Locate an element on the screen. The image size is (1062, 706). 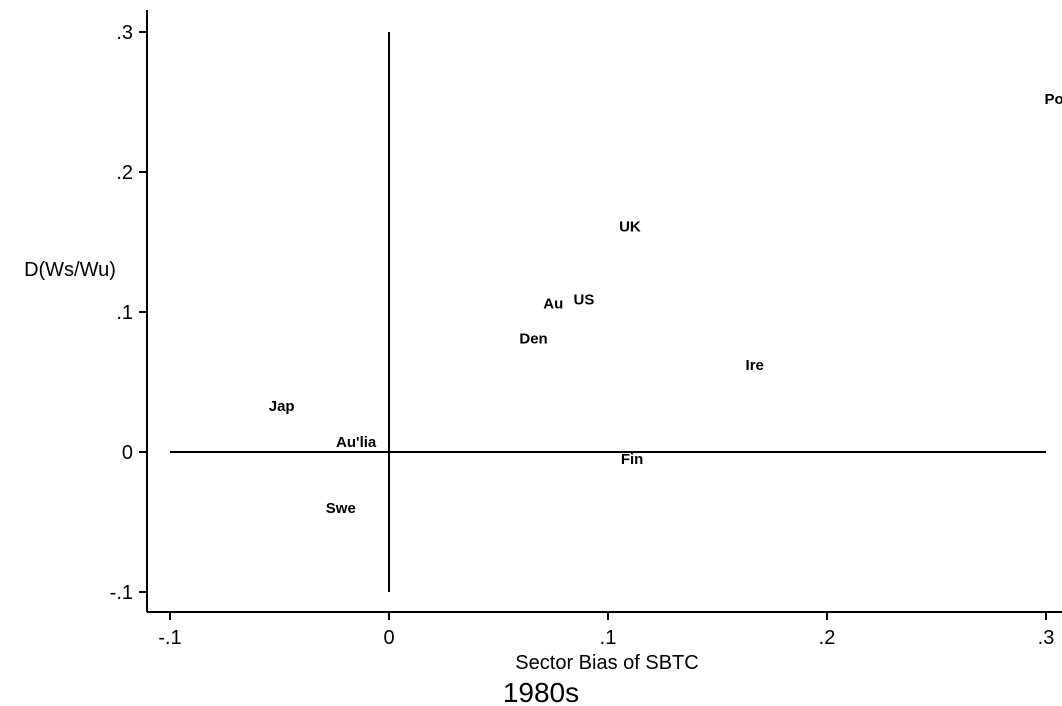
y-tick-label: .3 is located at coordinates (124, 33).